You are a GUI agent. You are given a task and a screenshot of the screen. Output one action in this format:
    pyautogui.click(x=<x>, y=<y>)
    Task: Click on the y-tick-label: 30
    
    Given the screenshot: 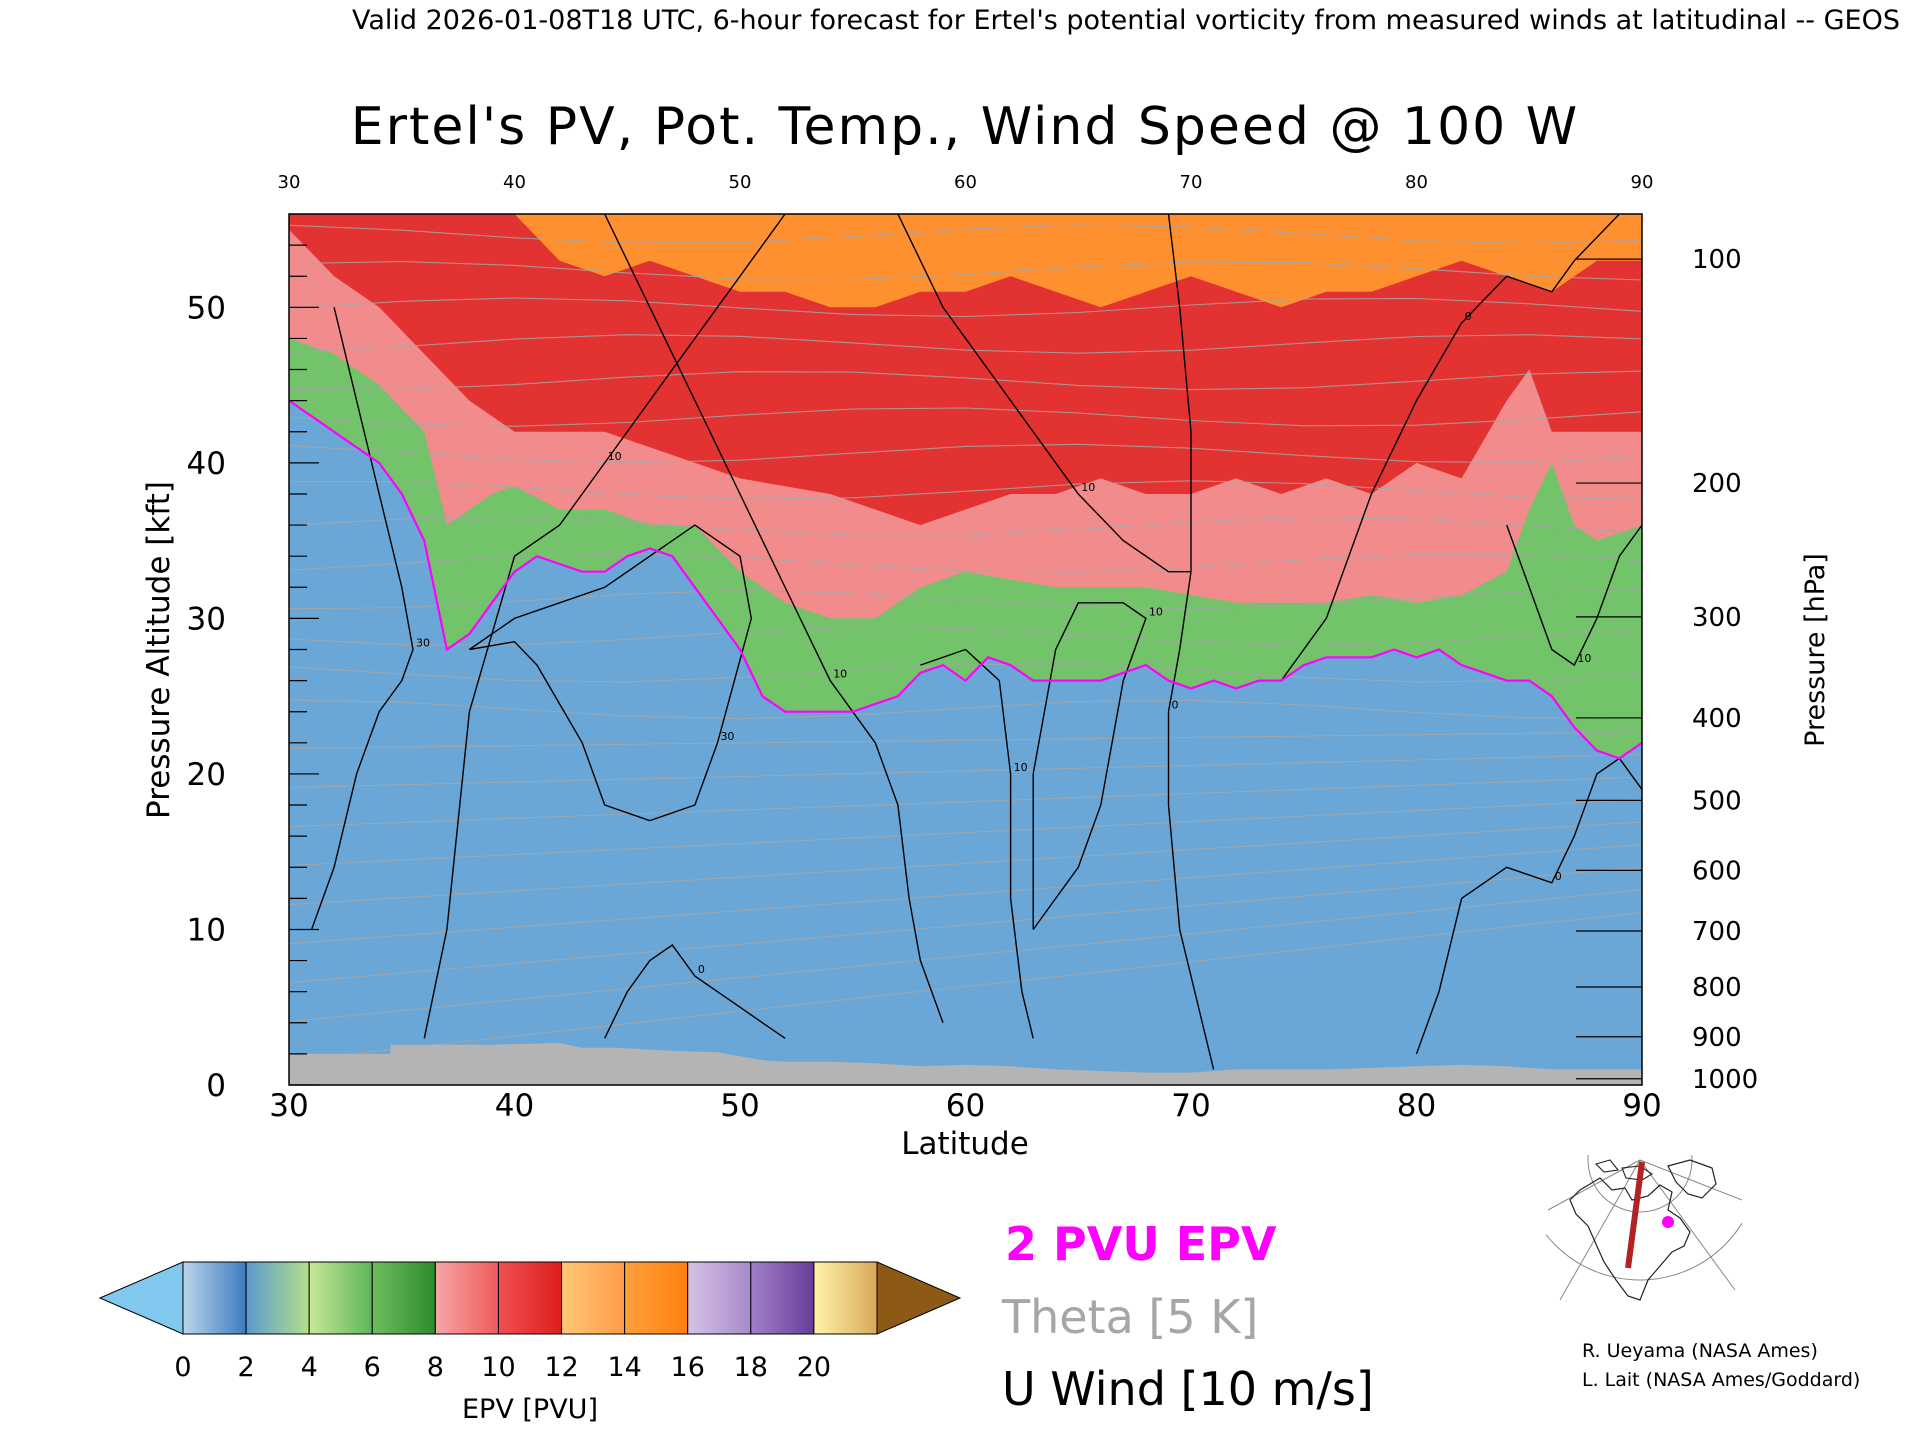 What is the action you would take?
    pyautogui.click(x=206, y=619)
    